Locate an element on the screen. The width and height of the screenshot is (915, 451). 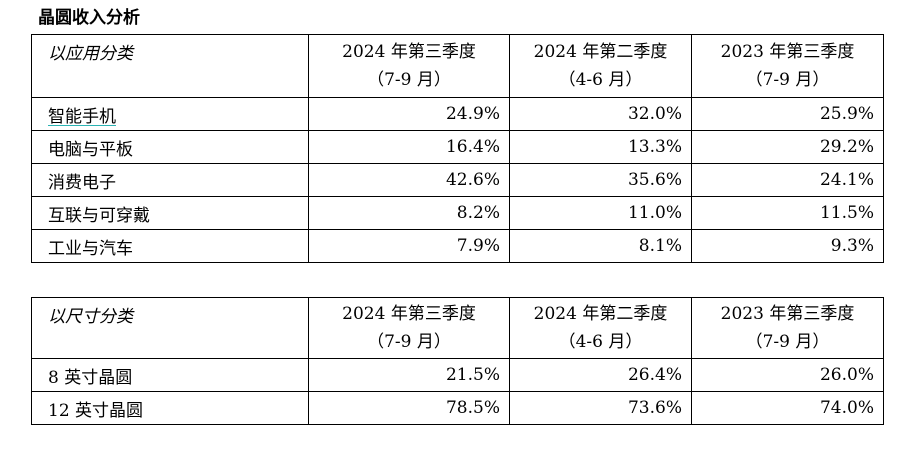
value-cell: 26.0% is located at coordinates (787, 375).